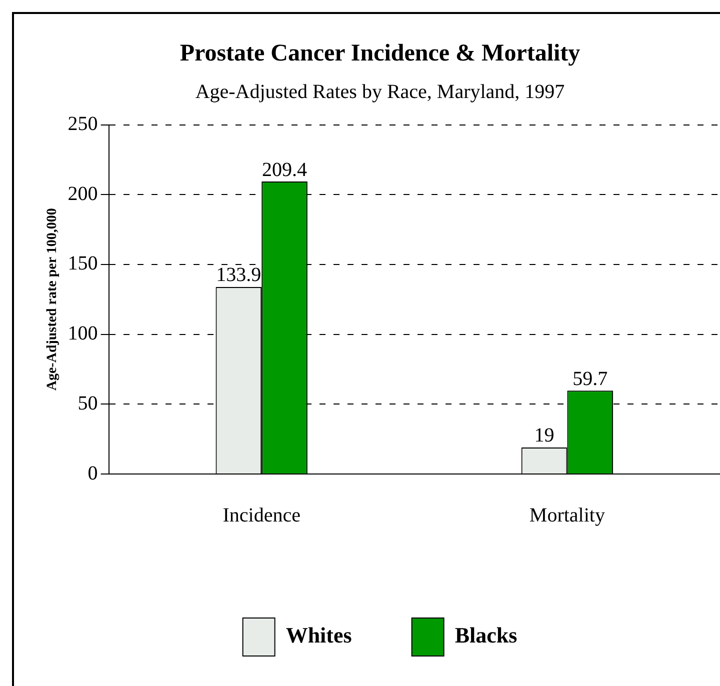 This screenshot has height=686, width=720. I want to click on y-tick-label: 150, so click(83, 263).